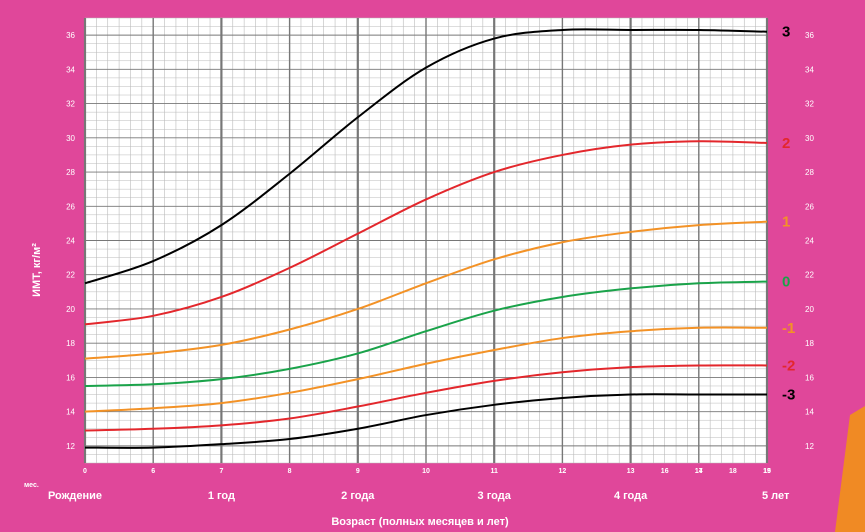 This screenshot has height=532, width=865. I want to click on x-month-tick: 10, so click(426, 471).